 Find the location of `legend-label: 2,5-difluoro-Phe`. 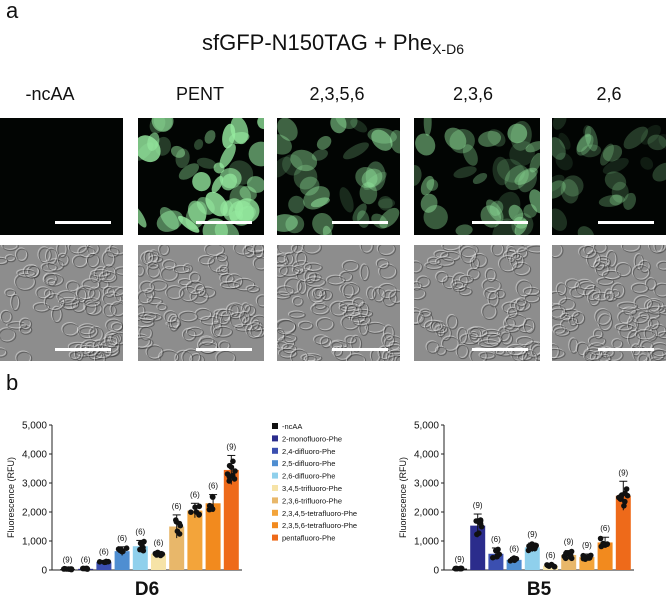

legend-label: 2,5-difluoro-Phe is located at coordinates (308, 463).